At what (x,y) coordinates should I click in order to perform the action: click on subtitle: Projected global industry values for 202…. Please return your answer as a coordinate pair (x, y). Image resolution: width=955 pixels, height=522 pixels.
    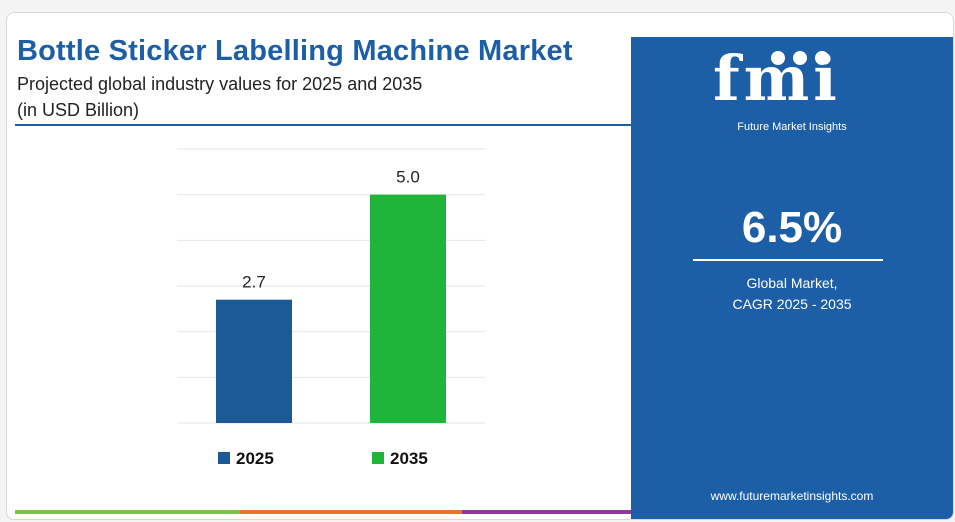
    Looking at the image, I should click on (219, 97).